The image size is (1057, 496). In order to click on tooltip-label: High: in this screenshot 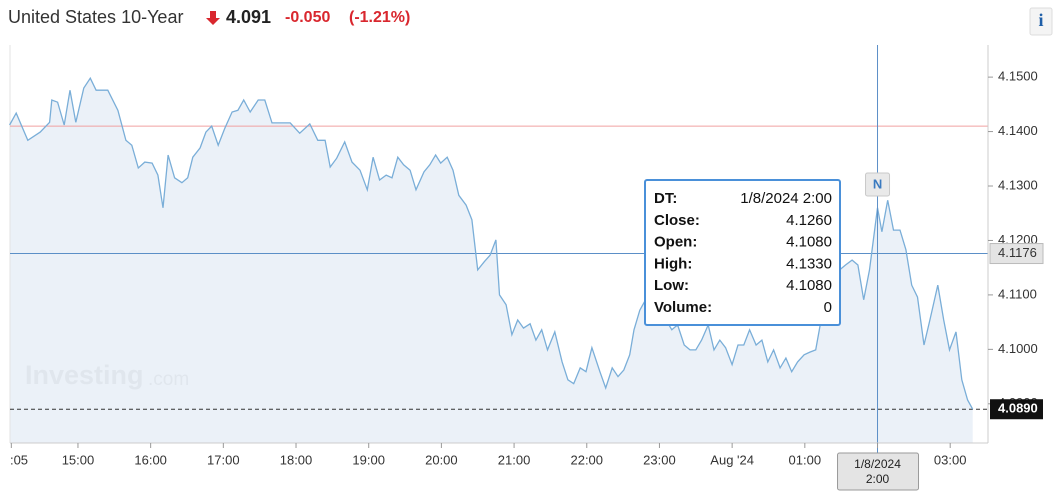, I will do `click(673, 263)`.